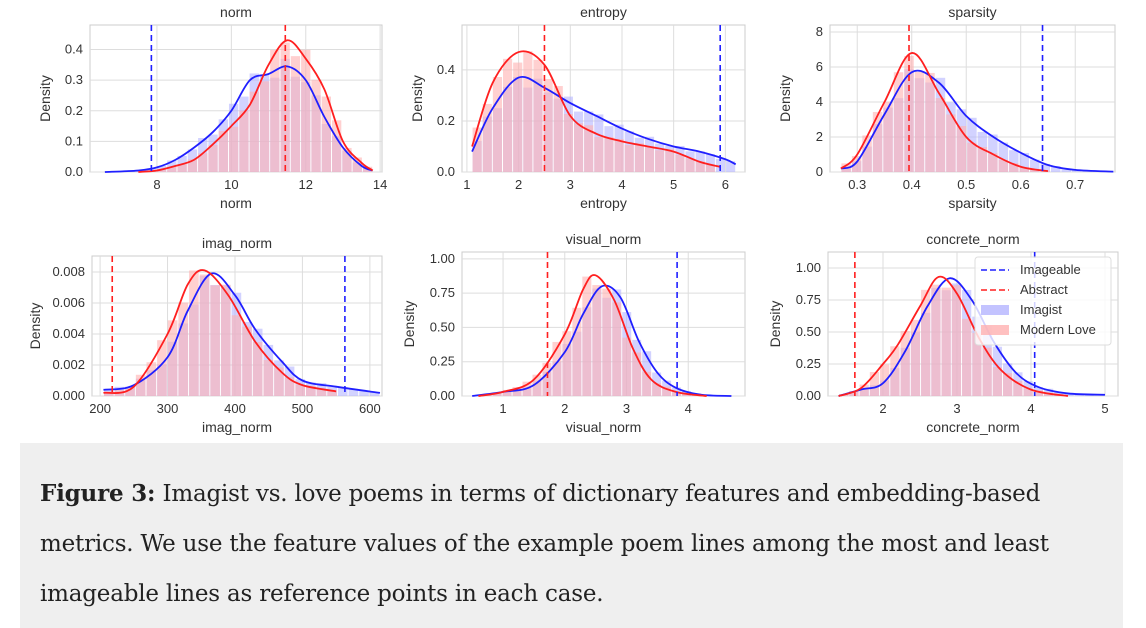  Describe the element at coordinates (1044, 289) in the screenshot. I see `legend-entry: Abstract` at that location.